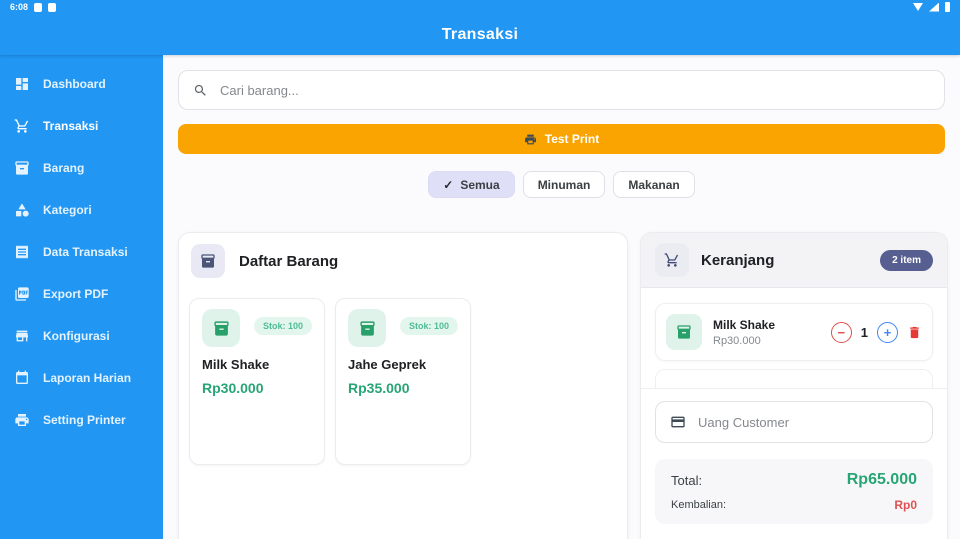 This screenshot has height=539, width=960. What do you see at coordinates (71, 126) in the screenshot?
I see `sidebar-item-label: Transaksi` at bounding box center [71, 126].